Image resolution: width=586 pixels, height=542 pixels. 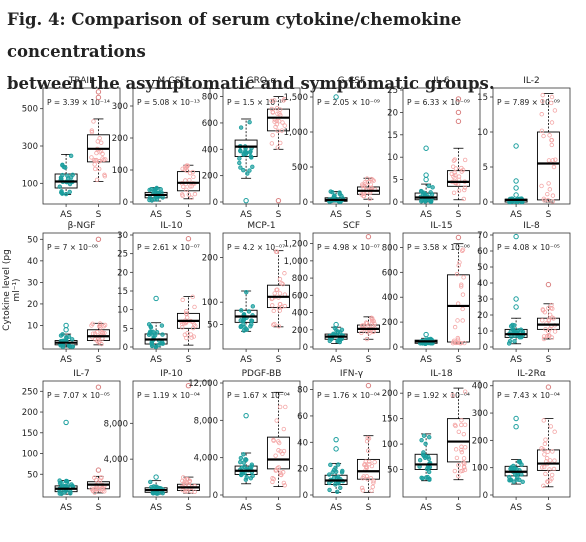 What do you see at coordinates (390, 394) in the screenshot?
I see `y-tick-label-il-18: 200` at bounding box center [390, 394].